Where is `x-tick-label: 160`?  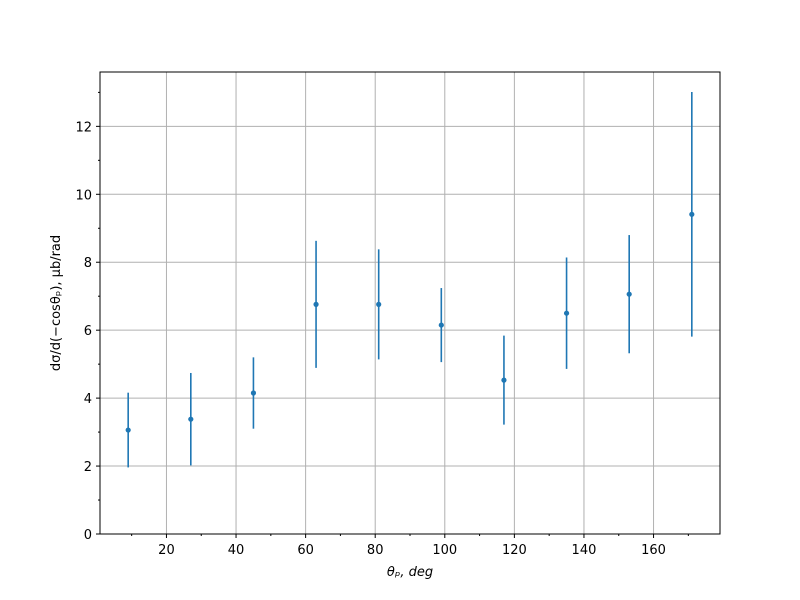
x-tick-label: 160 is located at coordinates (653, 550).